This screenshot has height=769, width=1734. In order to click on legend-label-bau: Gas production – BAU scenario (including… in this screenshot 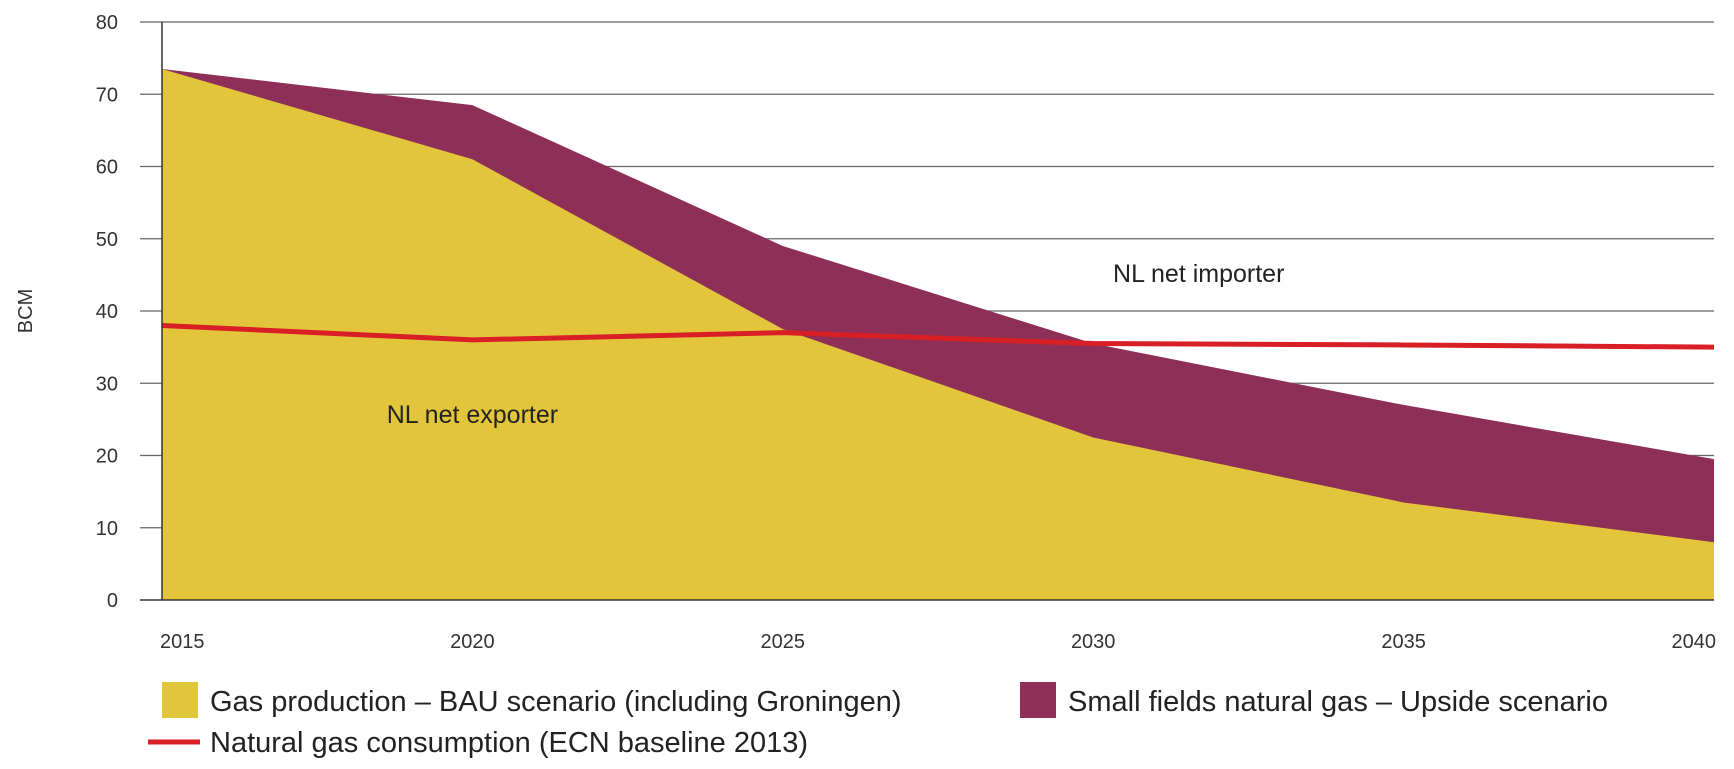, I will do `click(556, 702)`.